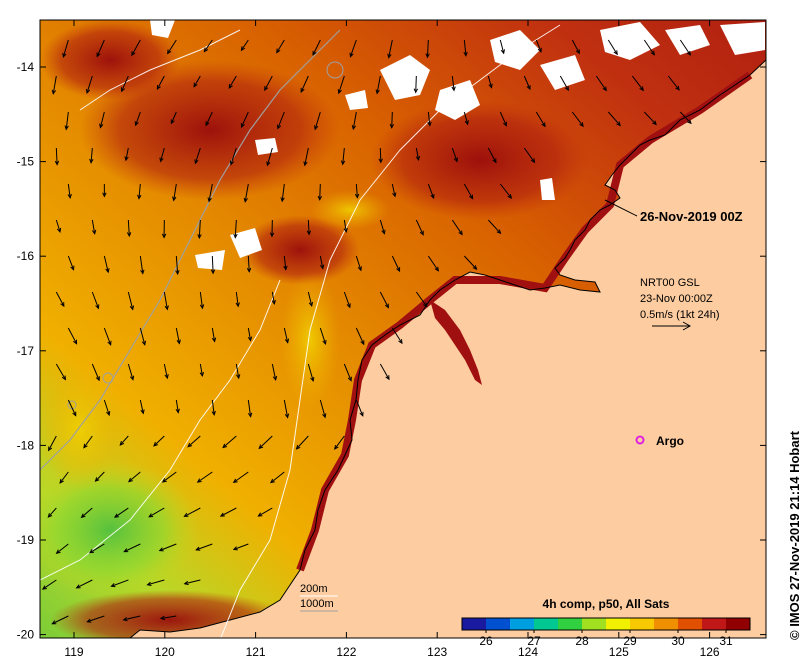 The width and height of the screenshot is (809, 672). Describe the element at coordinates (670, 283) in the screenshot. I see `current-source-label: NRT00 GSL` at that location.